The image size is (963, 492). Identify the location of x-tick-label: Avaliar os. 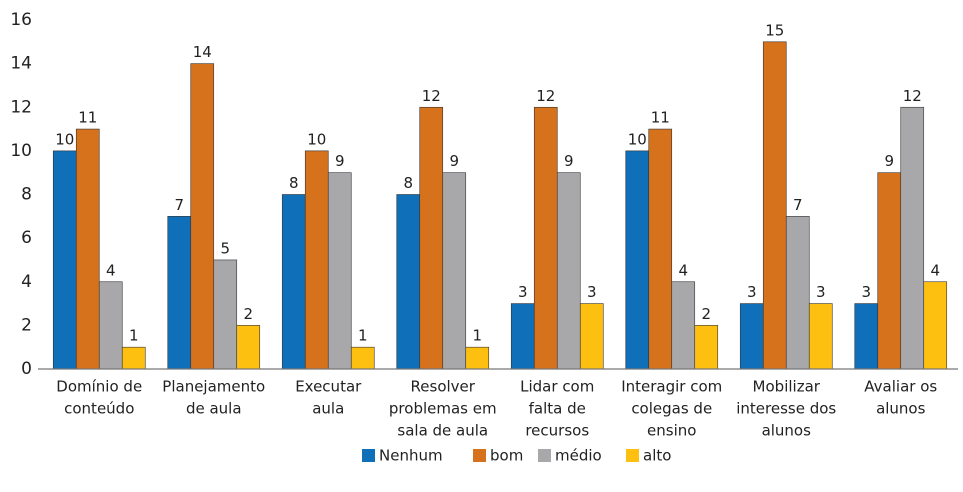
(900, 387).